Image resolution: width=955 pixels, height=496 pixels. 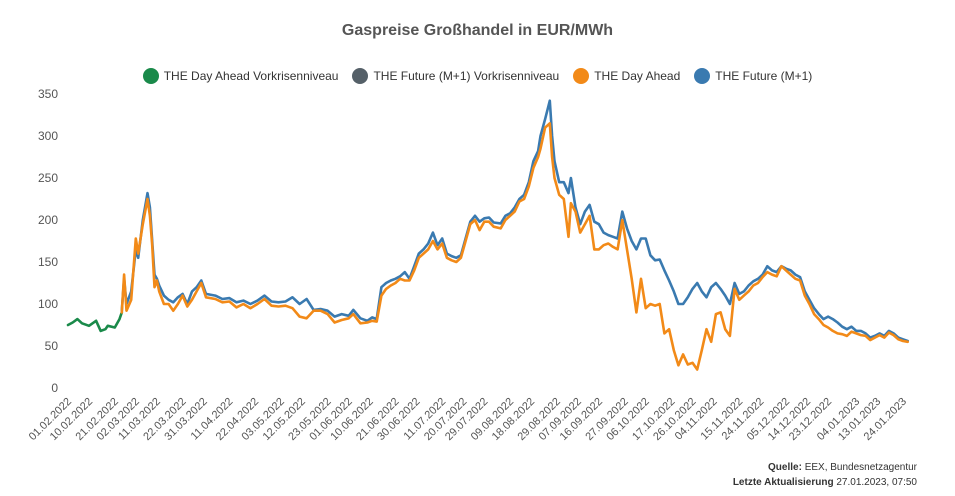 What do you see at coordinates (860, 467) in the screenshot?
I see `source-value: EEX, Bundesnetzagentur` at bounding box center [860, 467].